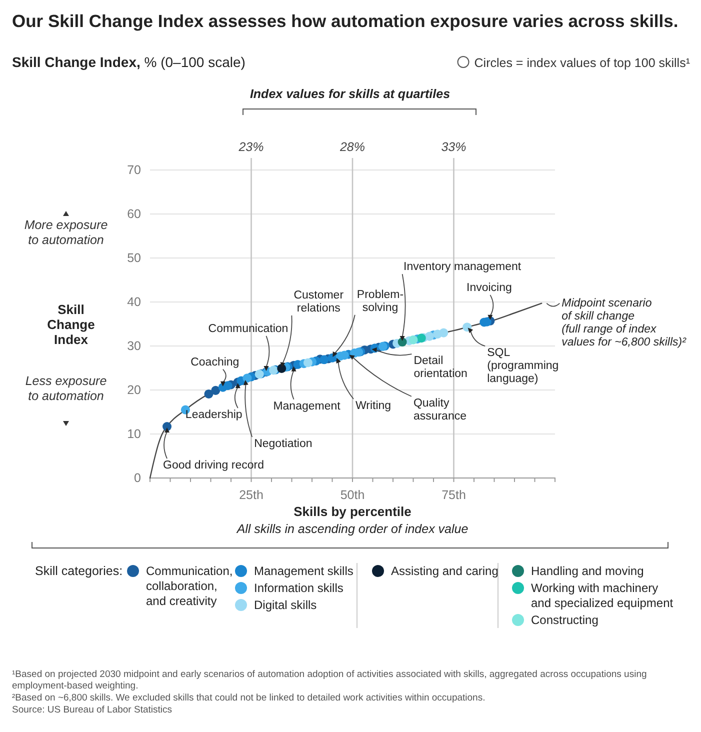  What do you see at coordinates (319, 301) in the screenshot?
I see `annotation: Customer relations` at bounding box center [319, 301].